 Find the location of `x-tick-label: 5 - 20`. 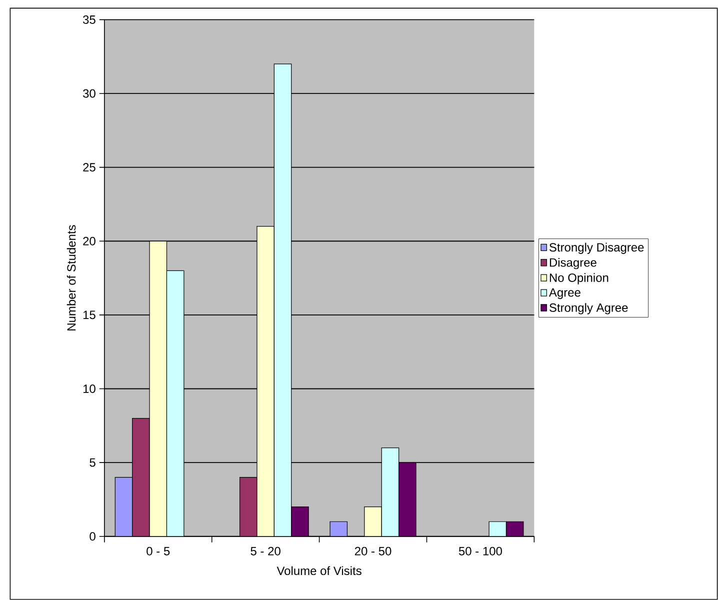

x-tick-label: 5 - 20 is located at coordinates (265, 551).